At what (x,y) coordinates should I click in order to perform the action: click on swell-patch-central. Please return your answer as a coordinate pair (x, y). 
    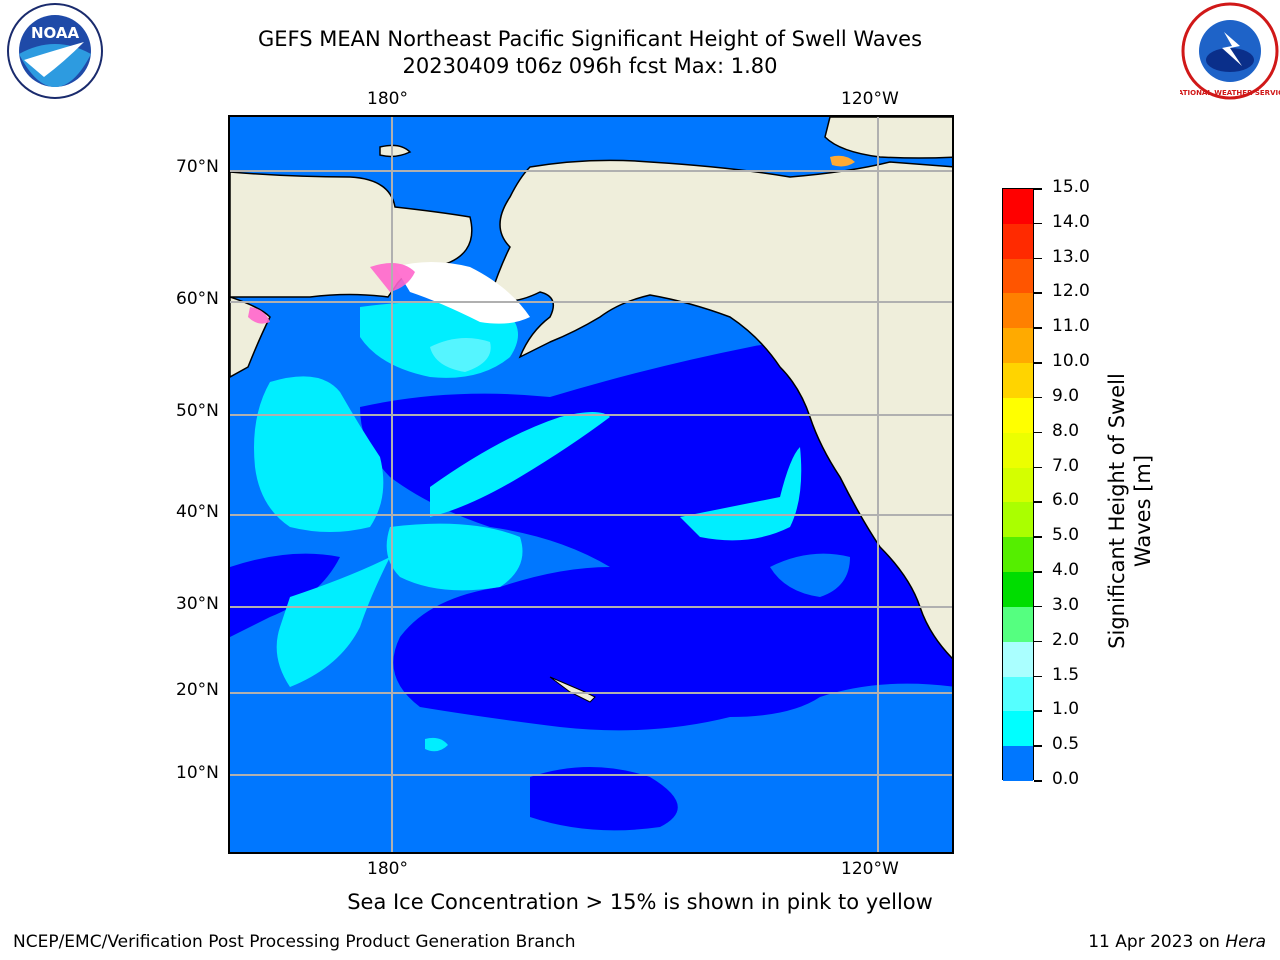
    Looking at the image, I should click on (454, 557).